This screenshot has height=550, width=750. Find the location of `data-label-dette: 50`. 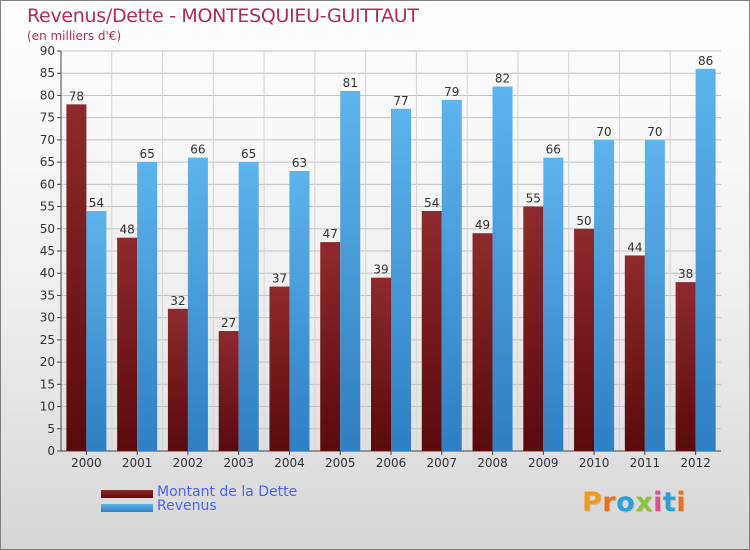

data-label-dette: 50 is located at coordinates (583, 221).